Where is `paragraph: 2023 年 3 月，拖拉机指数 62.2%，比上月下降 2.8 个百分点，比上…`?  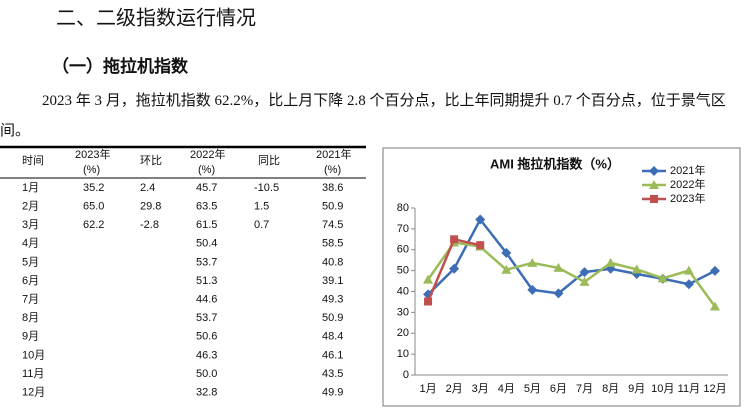
paragraph: 2023 年 3 月，拖拉机指数 62.2%，比上月下降 2.8 个百分点，比上… is located at coordinates (363, 116).